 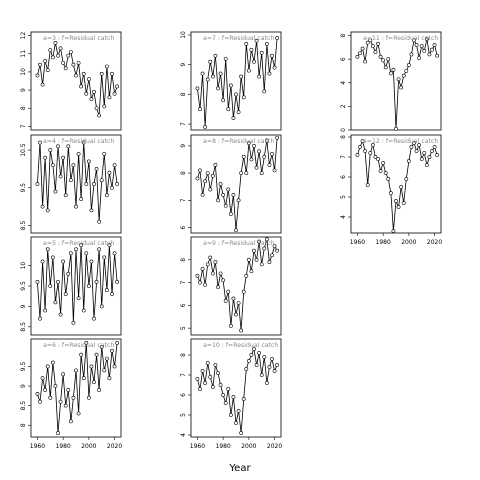 I want to click on x-axis-label: Year, so click(x=239, y=468).